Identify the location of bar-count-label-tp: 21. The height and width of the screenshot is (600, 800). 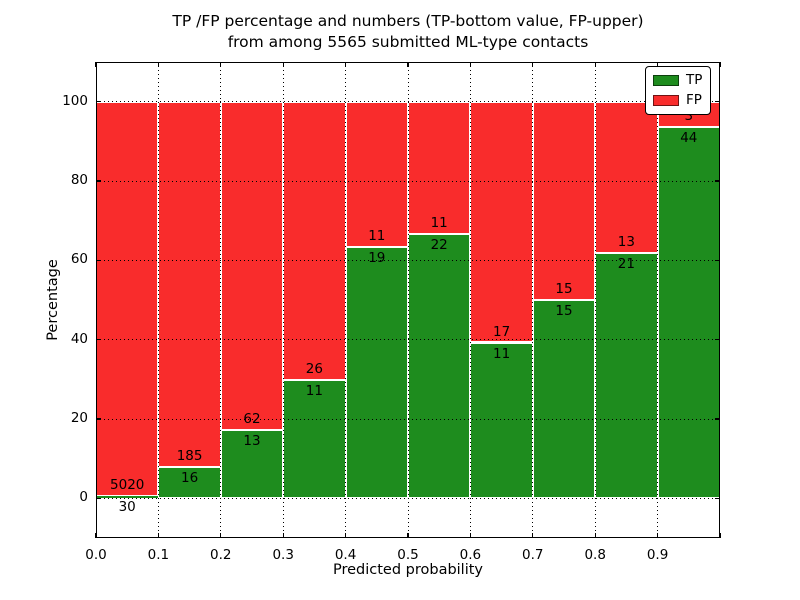
(626, 264).